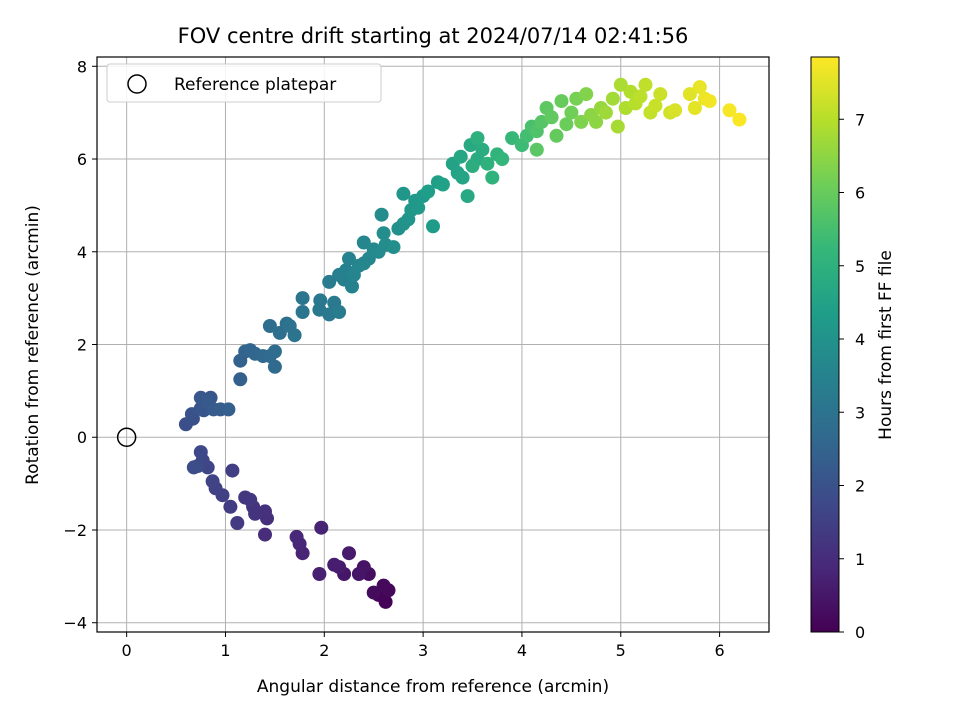 This screenshot has height=720, width=960. What do you see at coordinates (433, 687) in the screenshot?
I see `x-axis-title: Angular distance from reference (arcmin)` at bounding box center [433, 687].